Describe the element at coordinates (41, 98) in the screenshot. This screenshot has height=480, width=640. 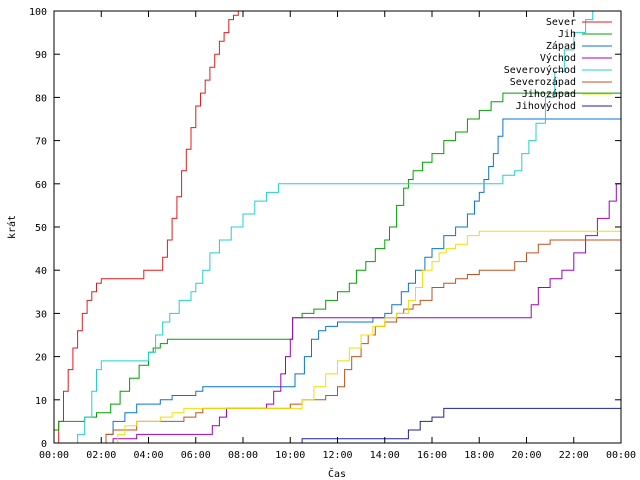
I see `y-tick-label: 80` at that location.